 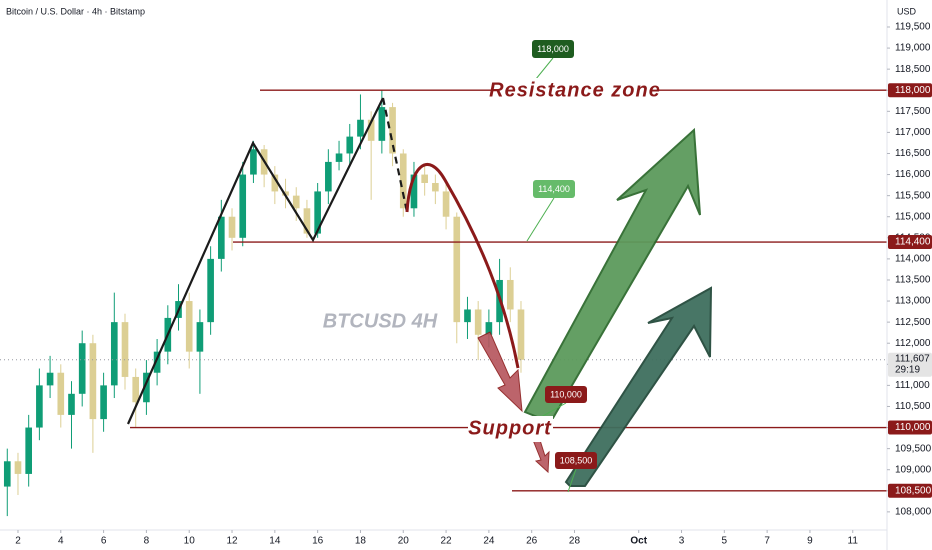 What do you see at coordinates (395, 155) in the screenshot?
I see `zigzag-dashed` at bounding box center [395, 155].